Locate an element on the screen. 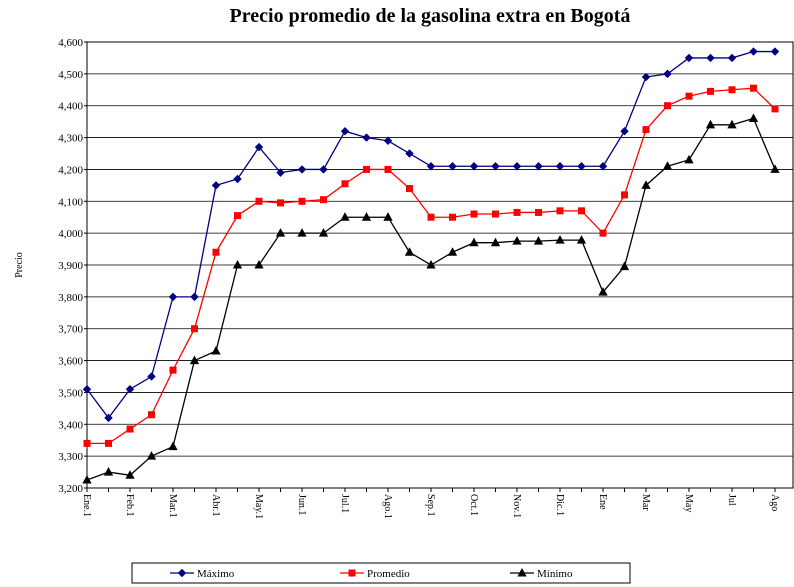 The width and height of the screenshot is (794, 587). x-tick-label: Jun.1 is located at coordinates (301, 504).